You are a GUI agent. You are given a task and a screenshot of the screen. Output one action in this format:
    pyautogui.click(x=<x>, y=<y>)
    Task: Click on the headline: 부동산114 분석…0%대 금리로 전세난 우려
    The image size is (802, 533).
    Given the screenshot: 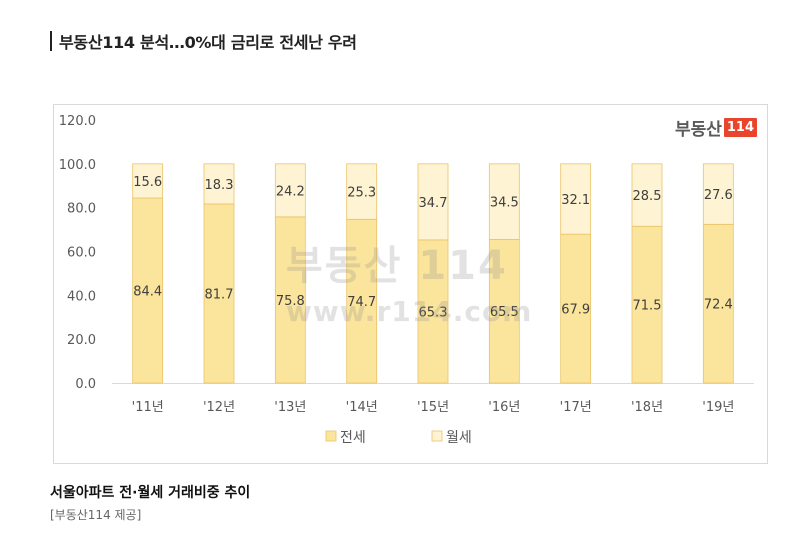 What is the action you would take?
    pyautogui.click(x=203, y=41)
    